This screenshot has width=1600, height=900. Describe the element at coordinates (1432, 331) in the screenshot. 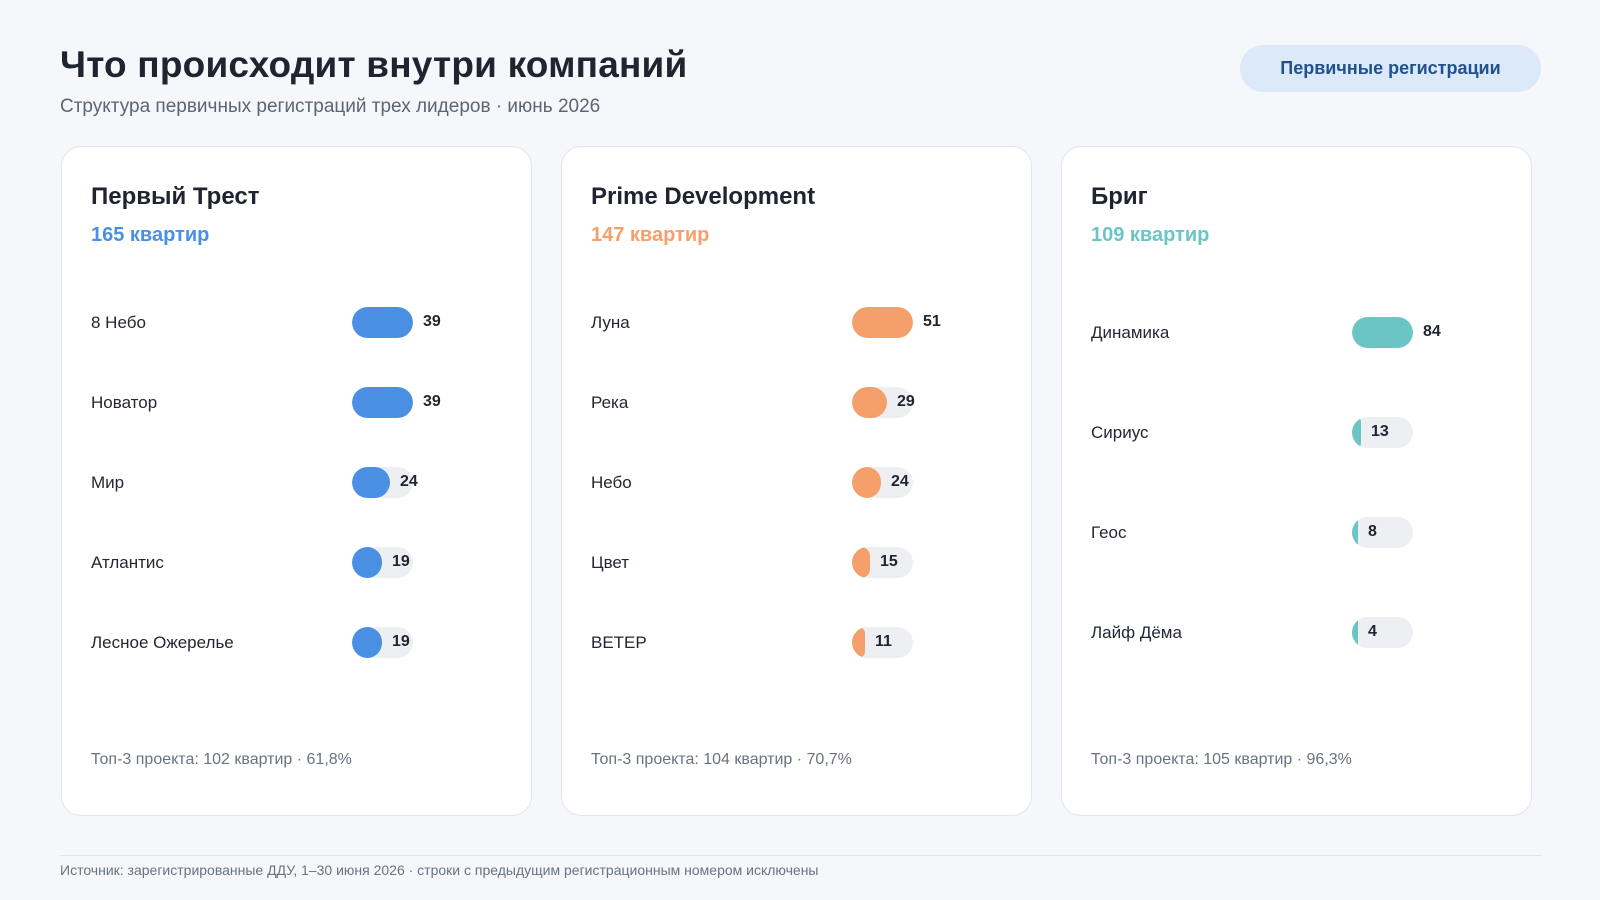

I see `bar-value: 84` at that location.